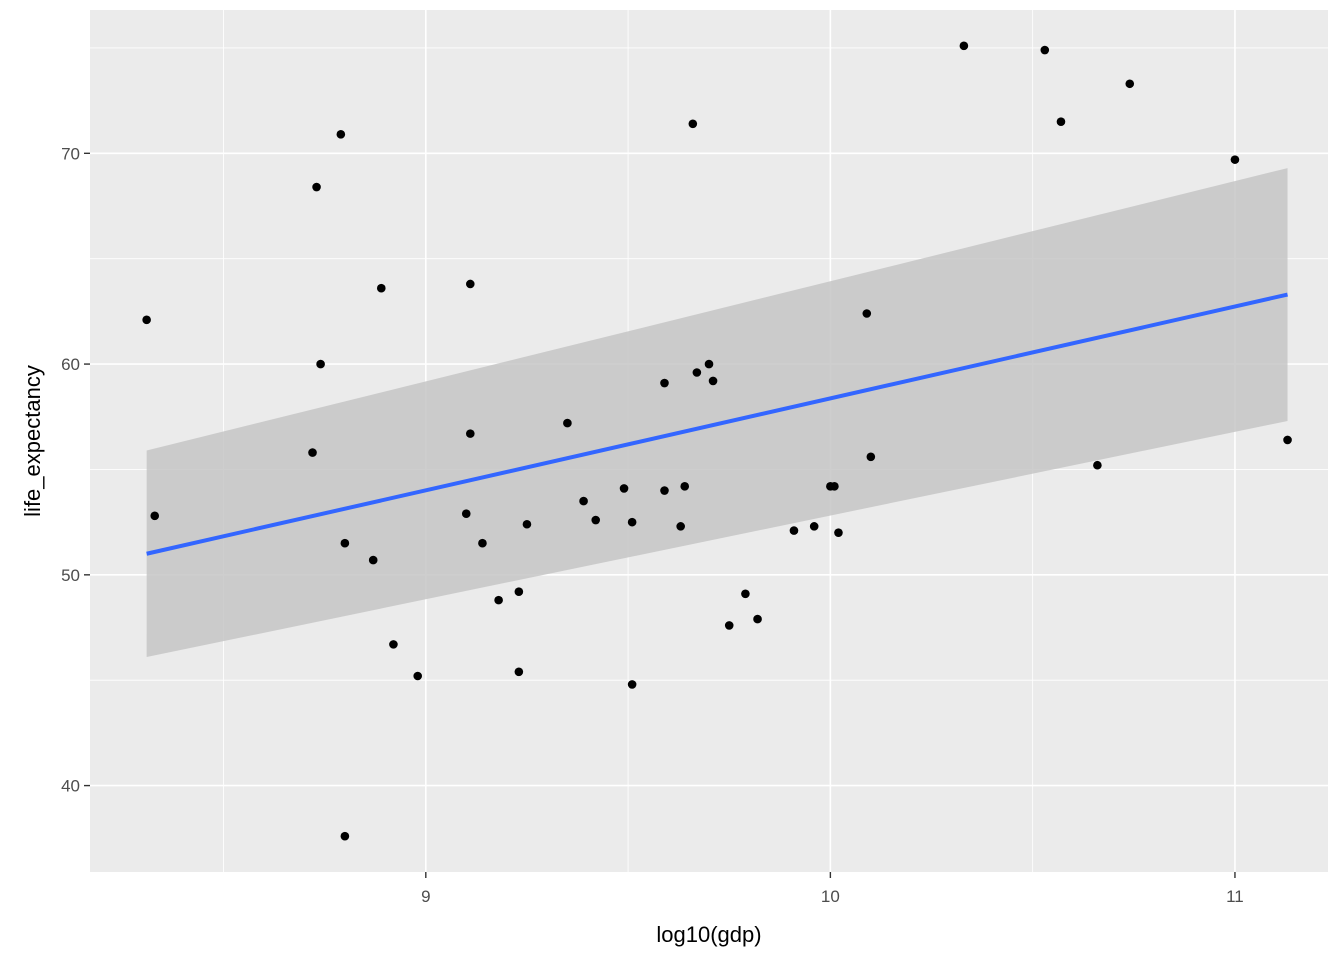 The width and height of the screenshot is (1344, 960). What do you see at coordinates (70, 786) in the screenshot?
I see `y-tick-label: 40` at bounding box center [70, 786].